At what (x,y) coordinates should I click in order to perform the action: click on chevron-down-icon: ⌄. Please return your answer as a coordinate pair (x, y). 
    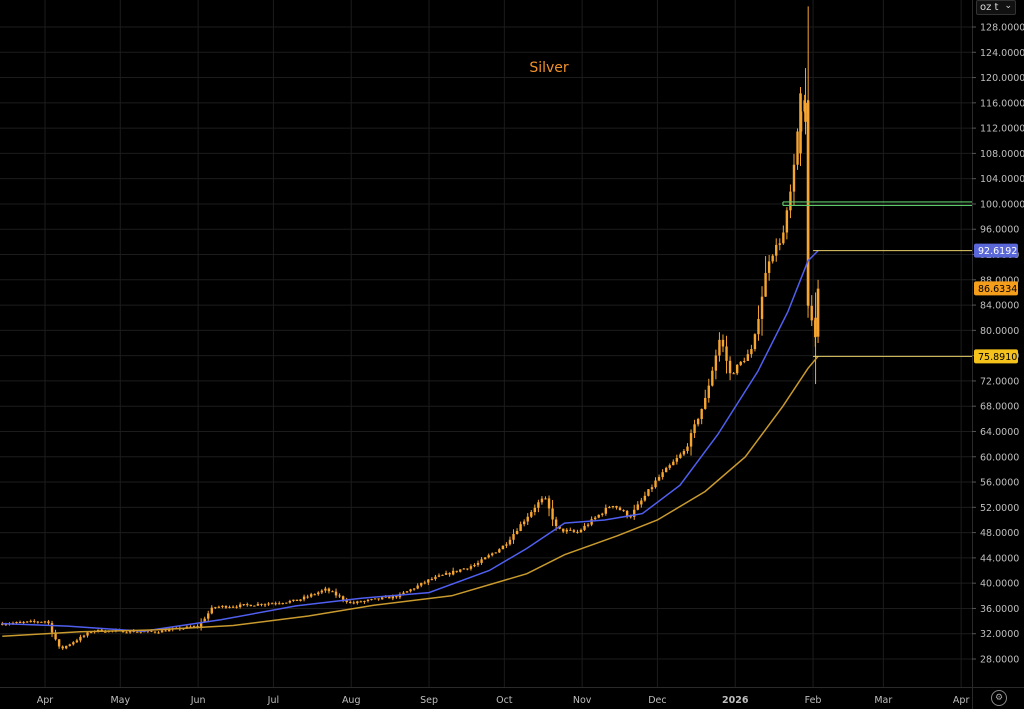
    Looking at the image, I should click on (1008, 6).